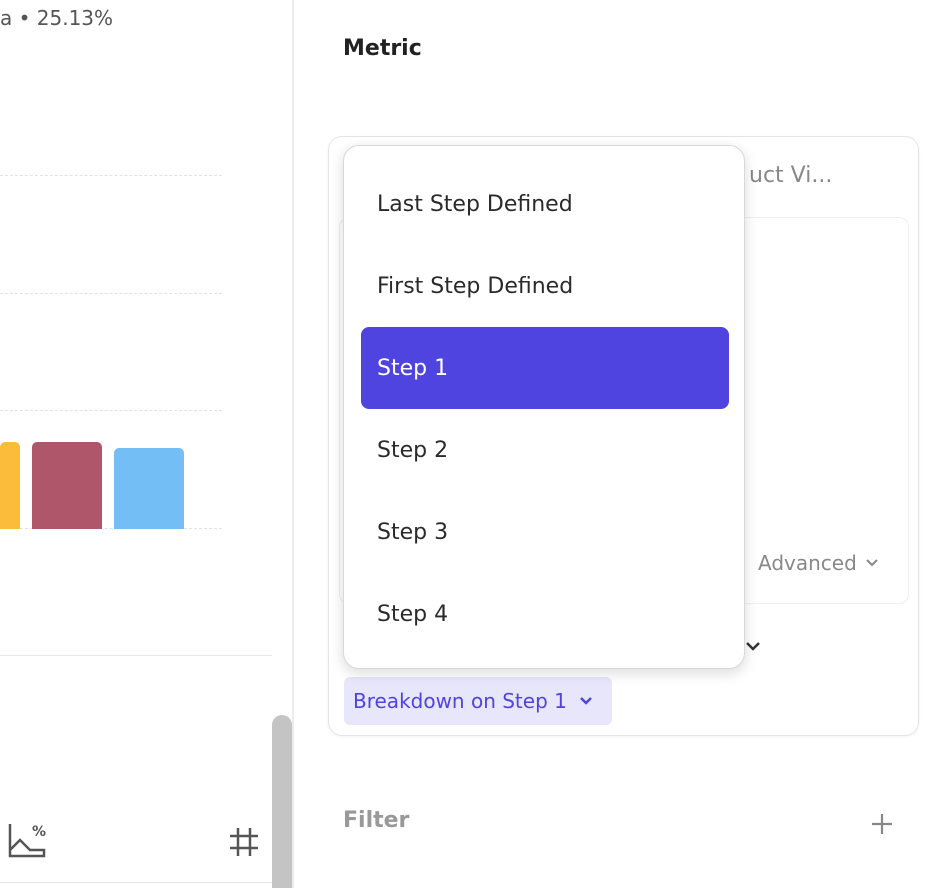  I want to click on dropdown-item: Step 3, so click(413, 532).